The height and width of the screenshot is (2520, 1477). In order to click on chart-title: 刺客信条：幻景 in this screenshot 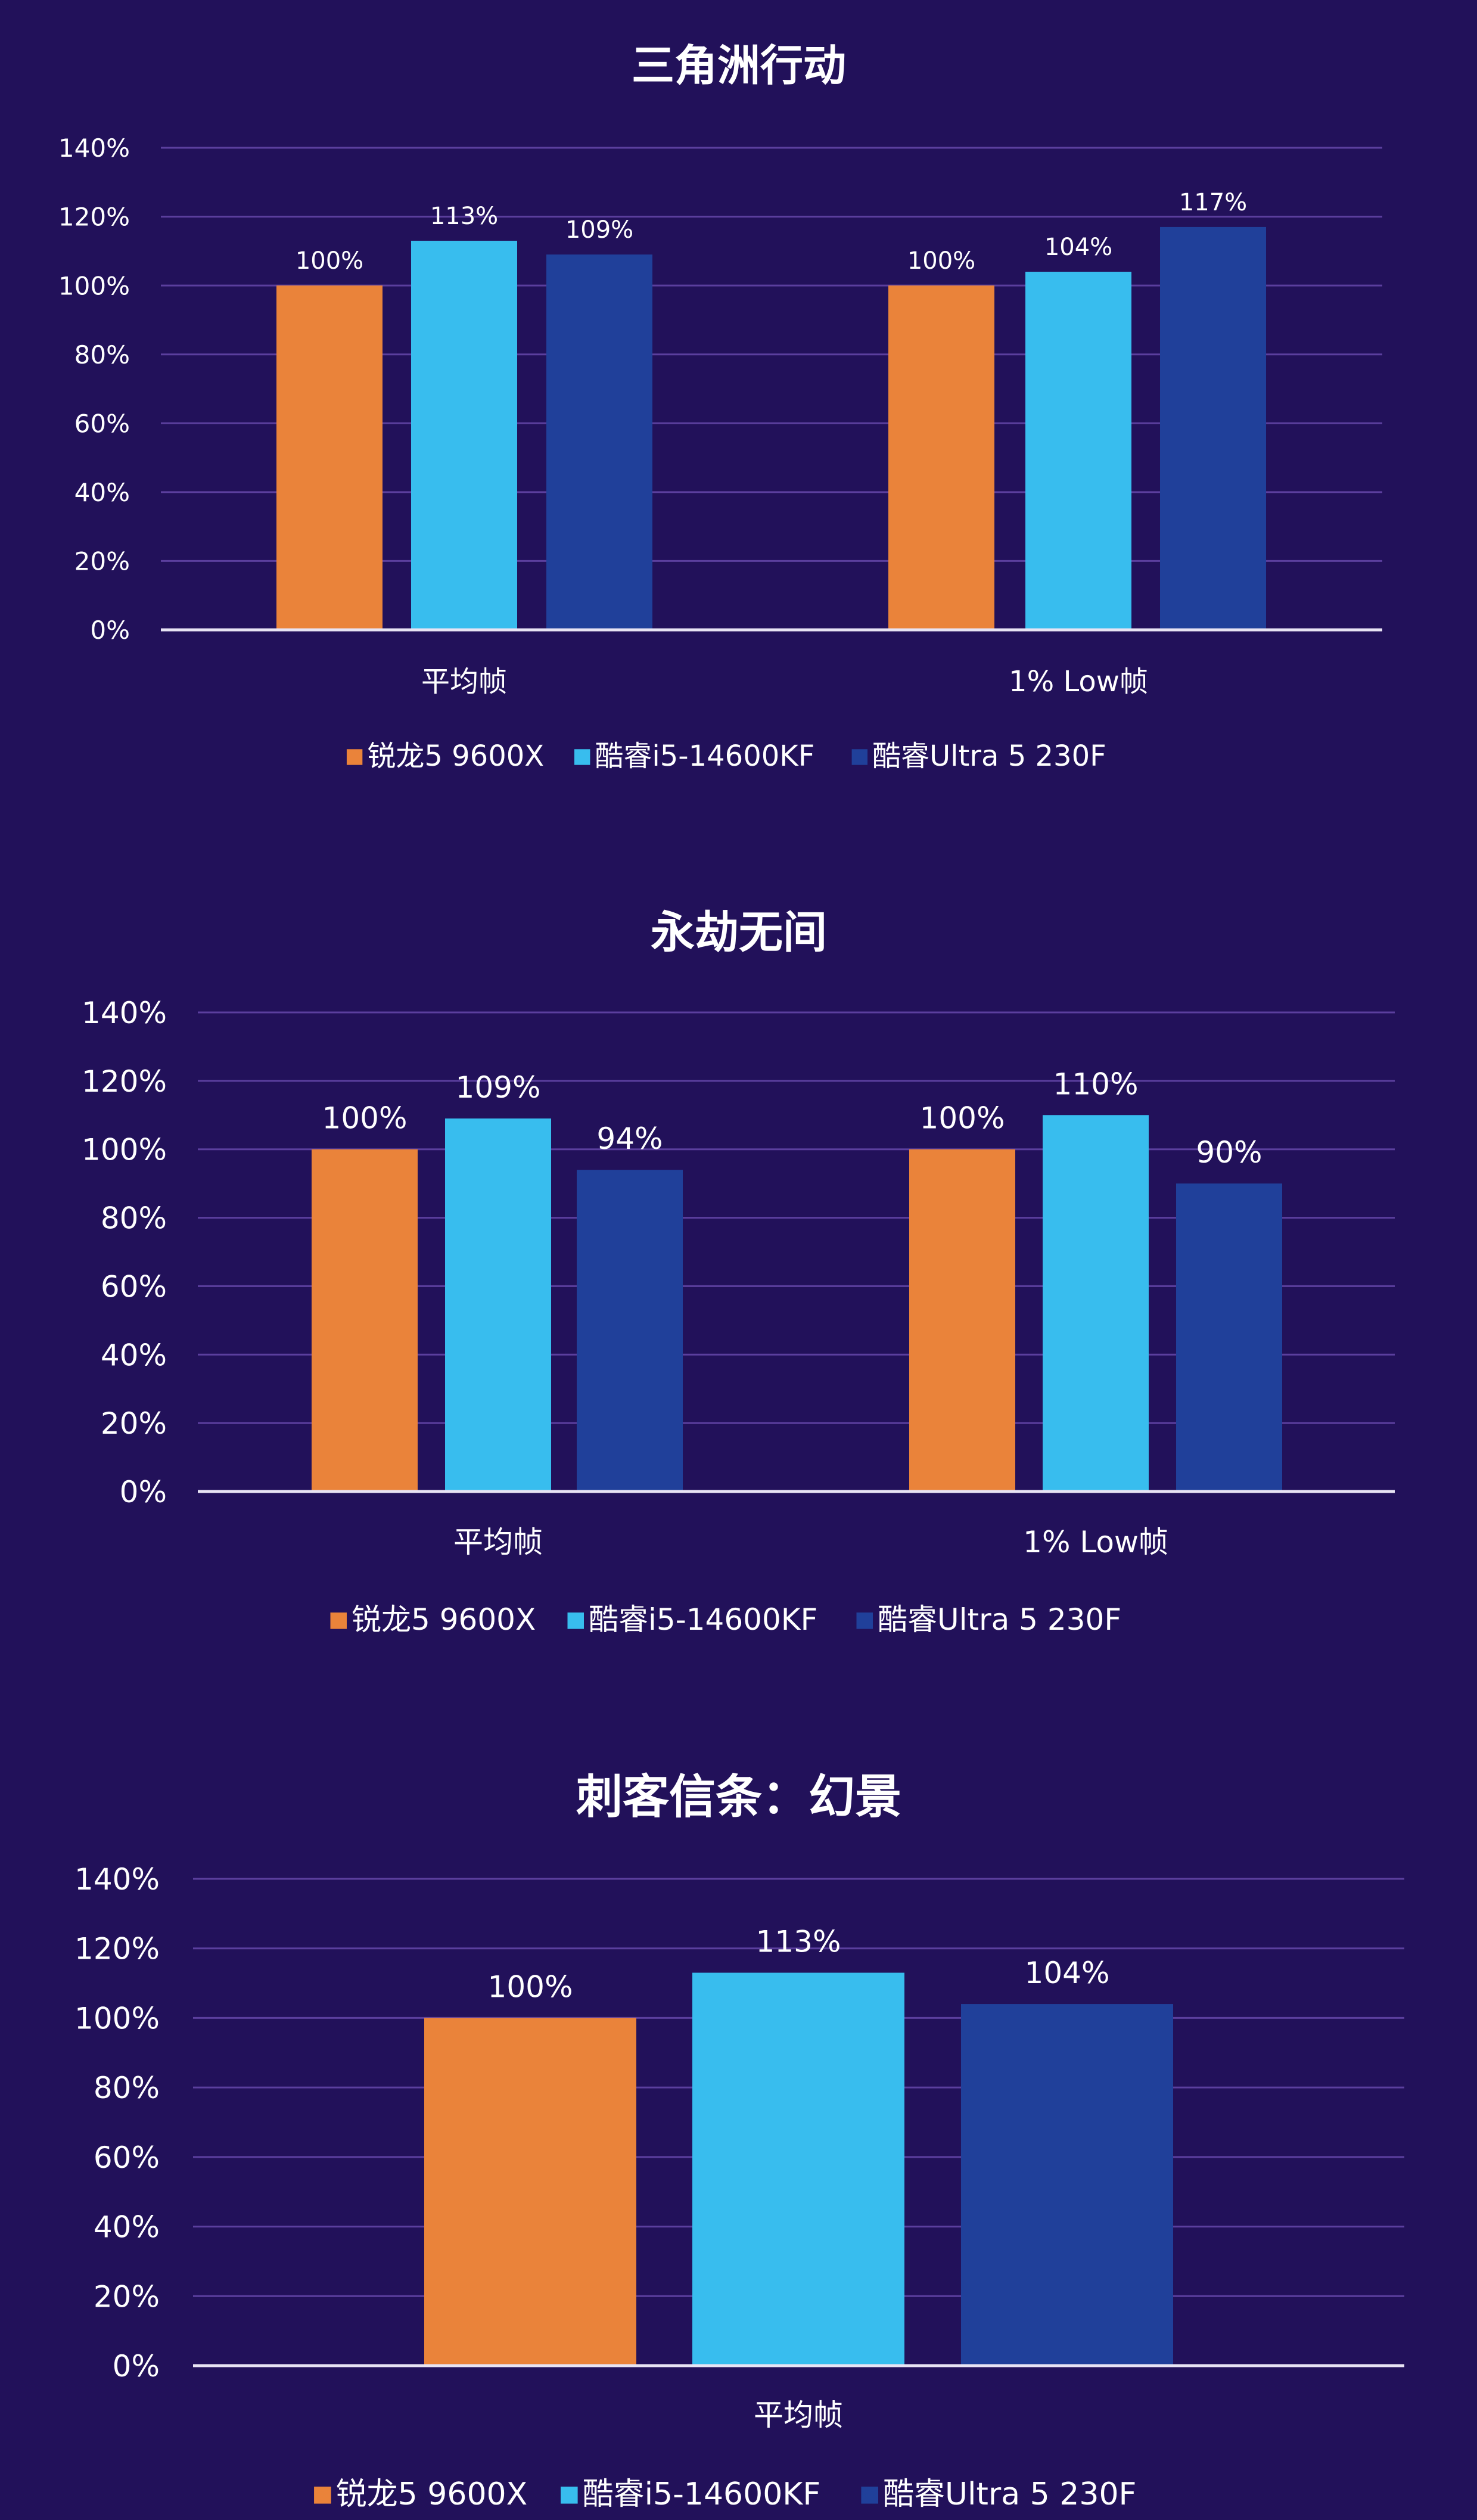, I will do `click(738, 1797)`.